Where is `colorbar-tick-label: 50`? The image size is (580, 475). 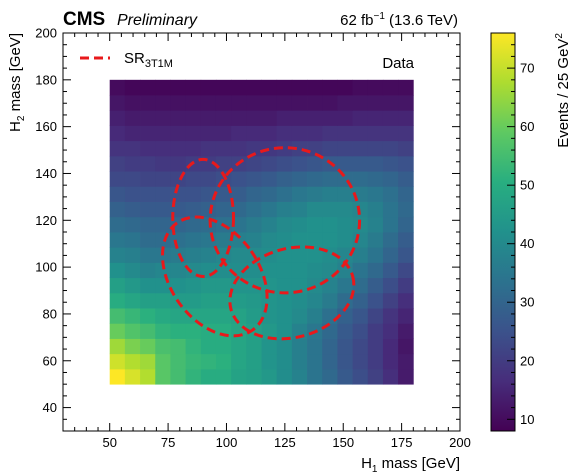
colorbar-tick-label: 50 is located at coordinates (527, 185).